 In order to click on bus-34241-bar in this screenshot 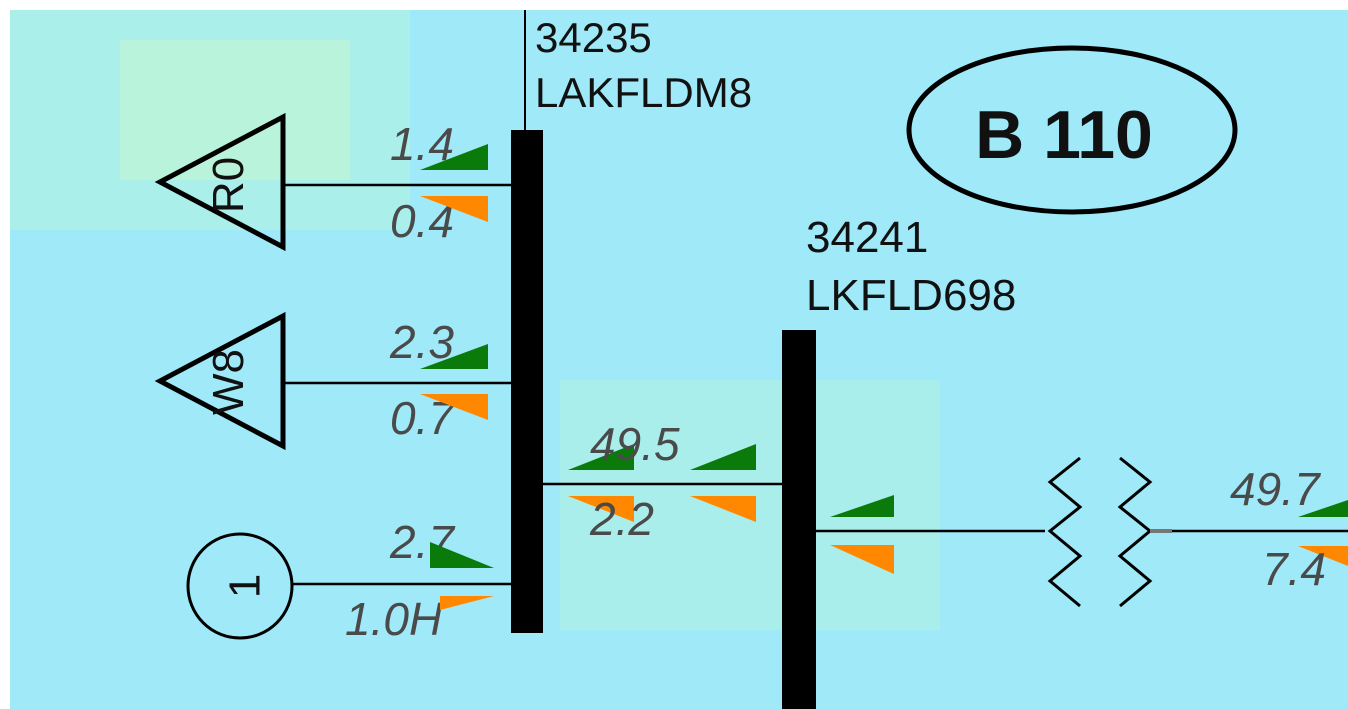, I will do `click(799, 519)`.